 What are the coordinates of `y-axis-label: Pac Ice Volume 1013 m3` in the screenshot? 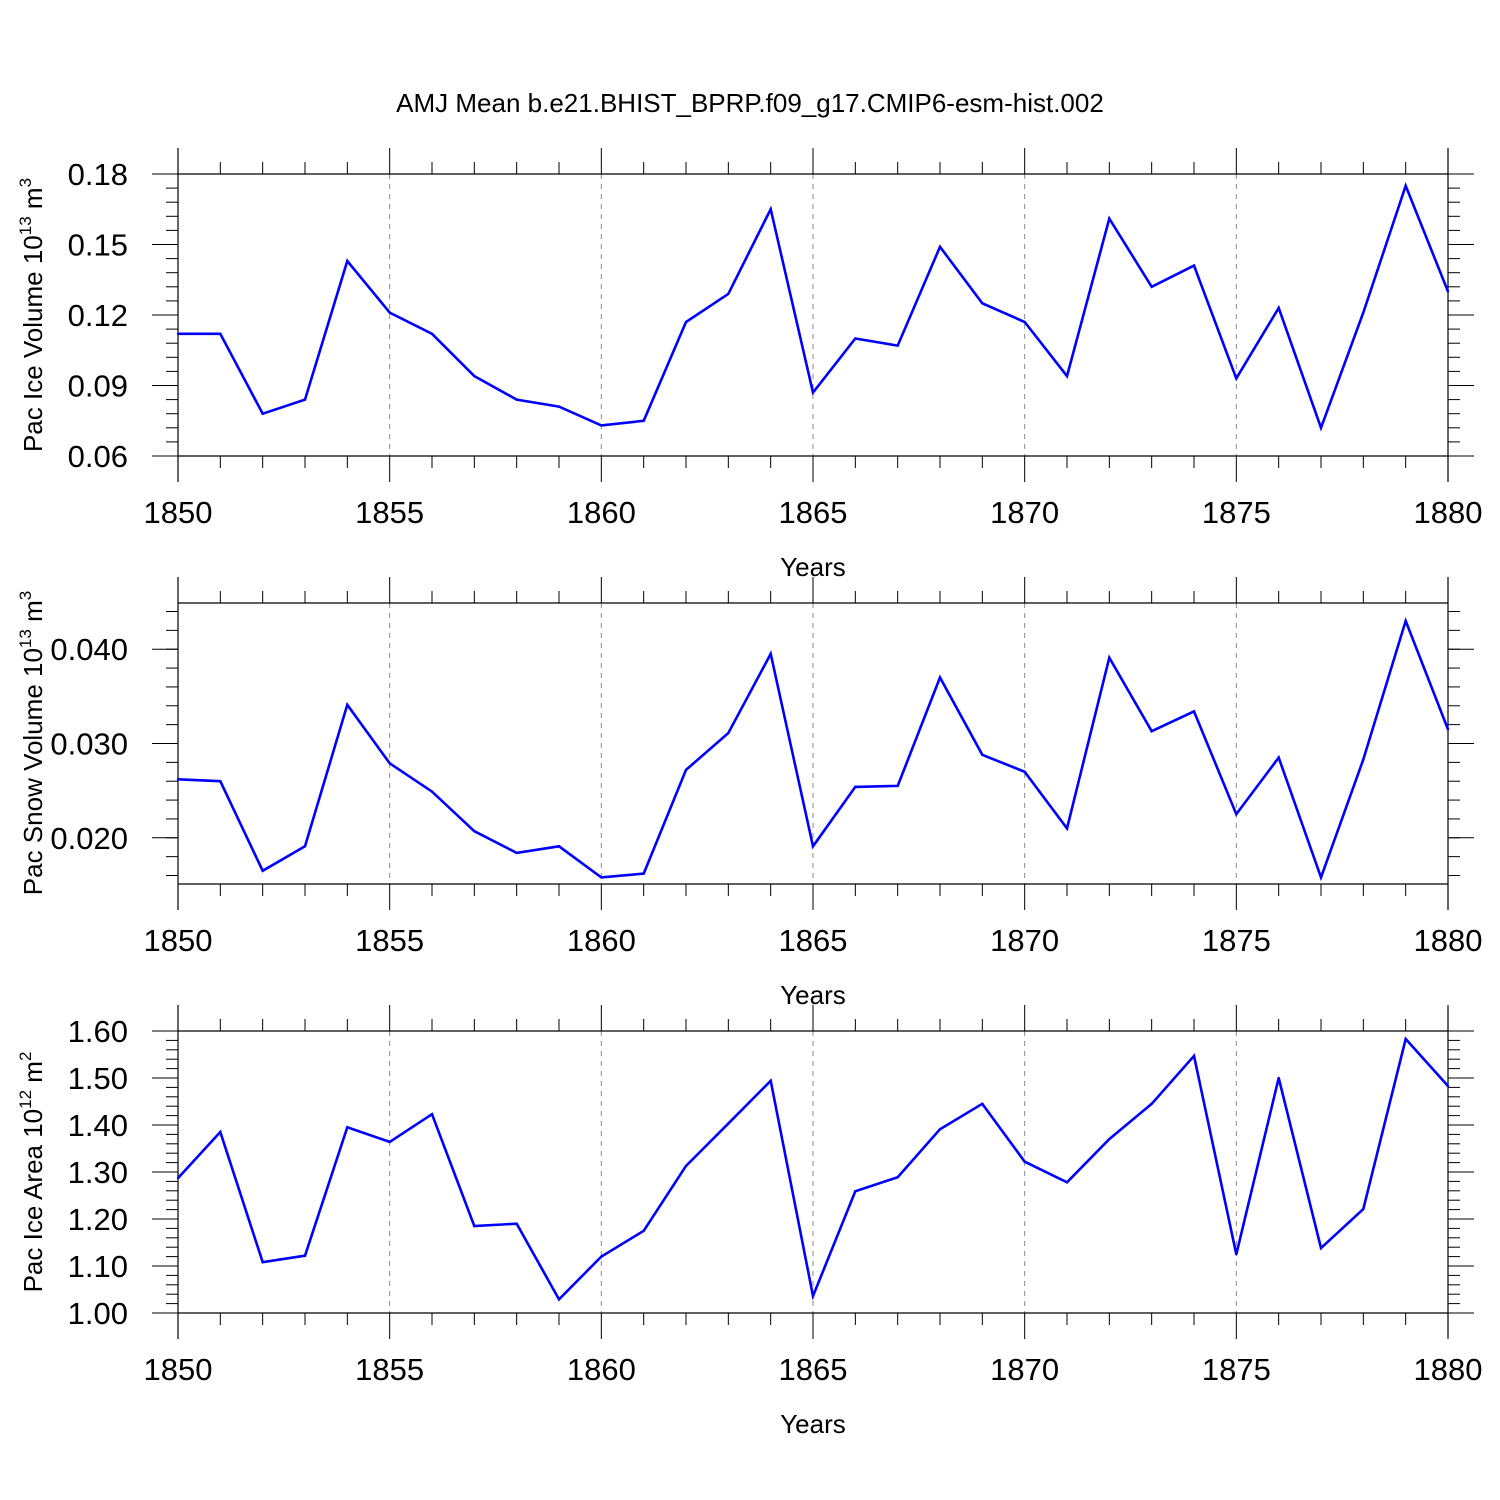 It's located at (32, 315).